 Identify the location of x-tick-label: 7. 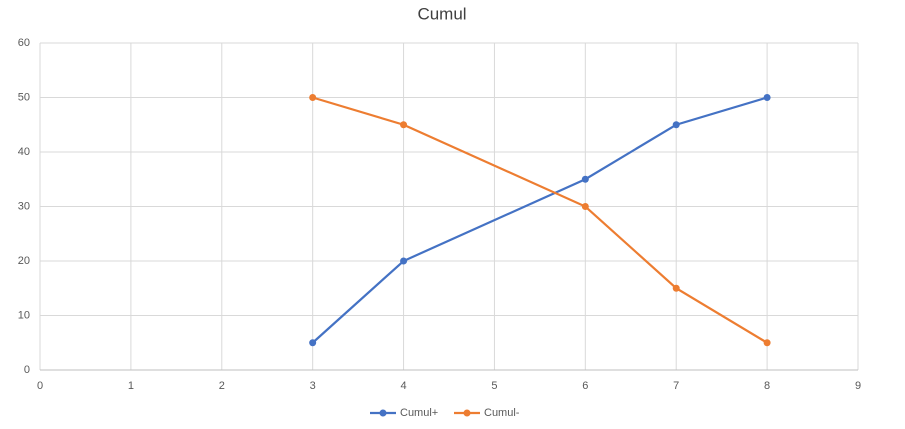
(676, 386).